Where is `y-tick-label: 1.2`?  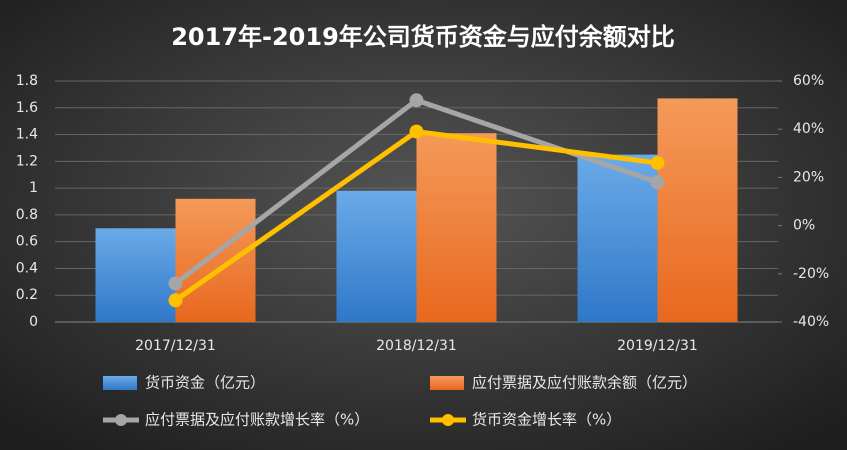 y-tick-label: 1.2 is located at coordinates (27, 161).